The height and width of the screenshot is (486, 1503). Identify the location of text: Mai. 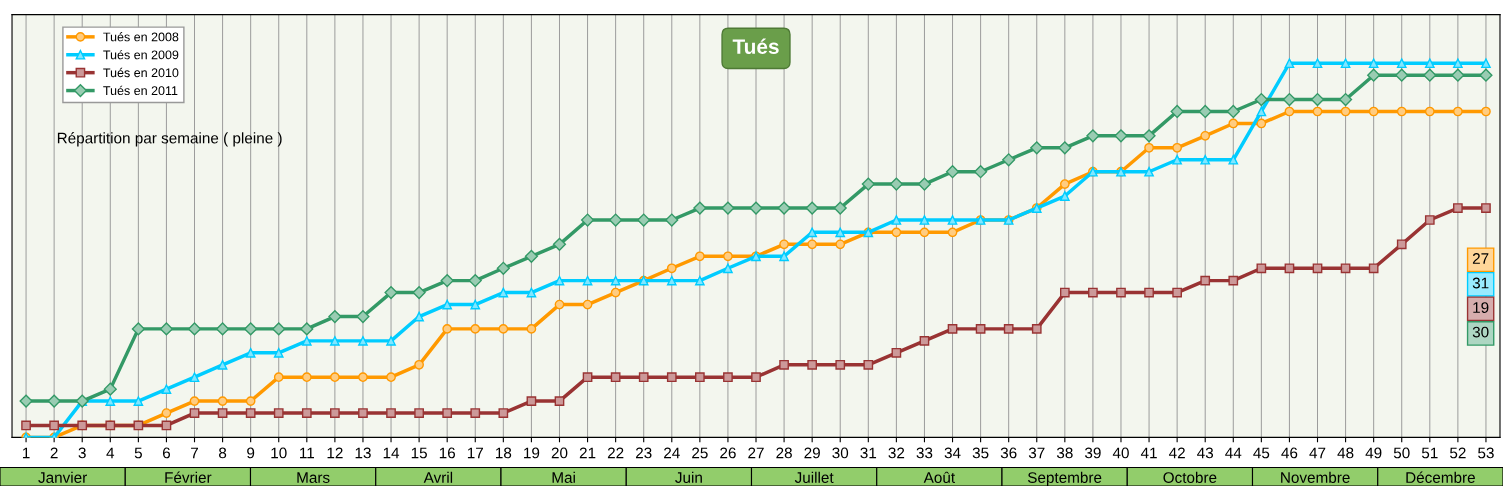
(563, 477).